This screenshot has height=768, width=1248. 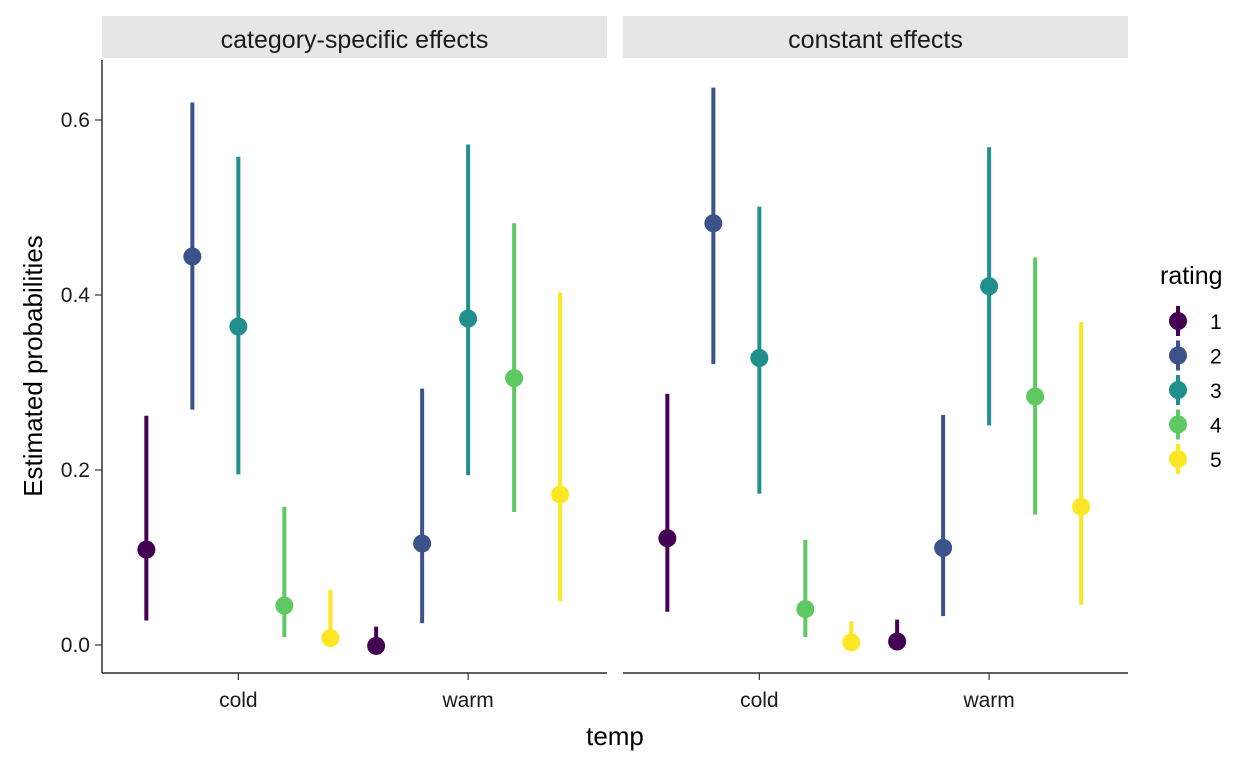 I want to click on y-tick-label: 0.6, so click(x=75, y=120).